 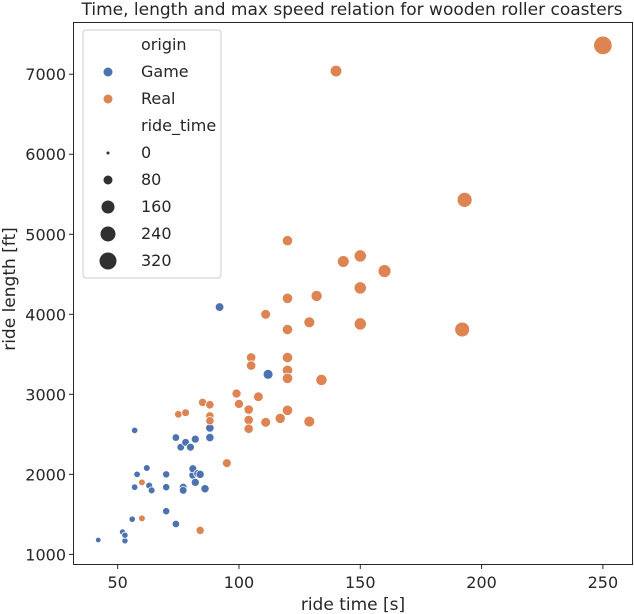 I want to click on y-tick-label: 3000, so click(x=45, y=394).